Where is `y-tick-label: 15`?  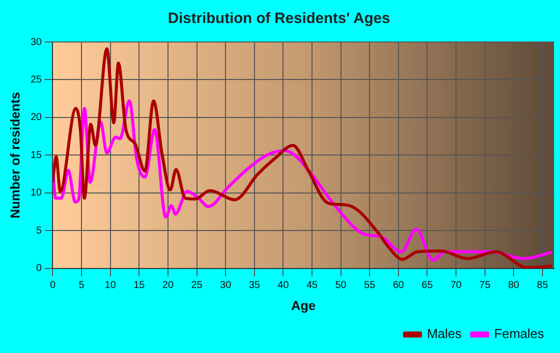
y-tick-label: 15 is located at coordinates (36, 155).